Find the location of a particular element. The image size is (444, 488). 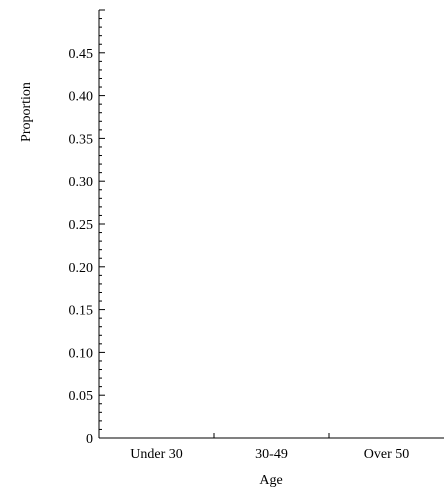

x-tick-label: Over 50 is located at coordinates (387, 454).